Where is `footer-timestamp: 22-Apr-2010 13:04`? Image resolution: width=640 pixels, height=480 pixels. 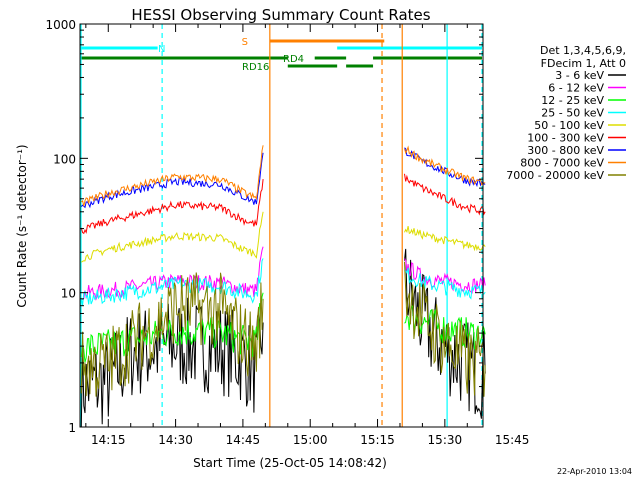
footer-timestamp: 22-Apr-2010 13:04 is located at coordinates (594, 471).